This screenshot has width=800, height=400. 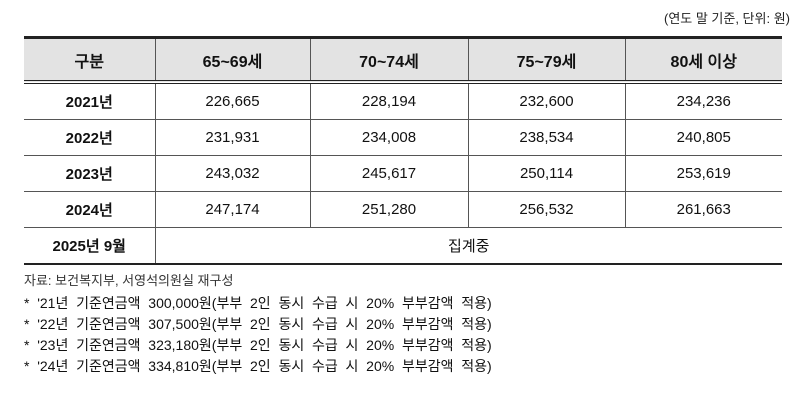 What do you see at coordinates (90, 100) in the screenshot?
I see `row-year: 2021년` at bounding box center [90, 100].